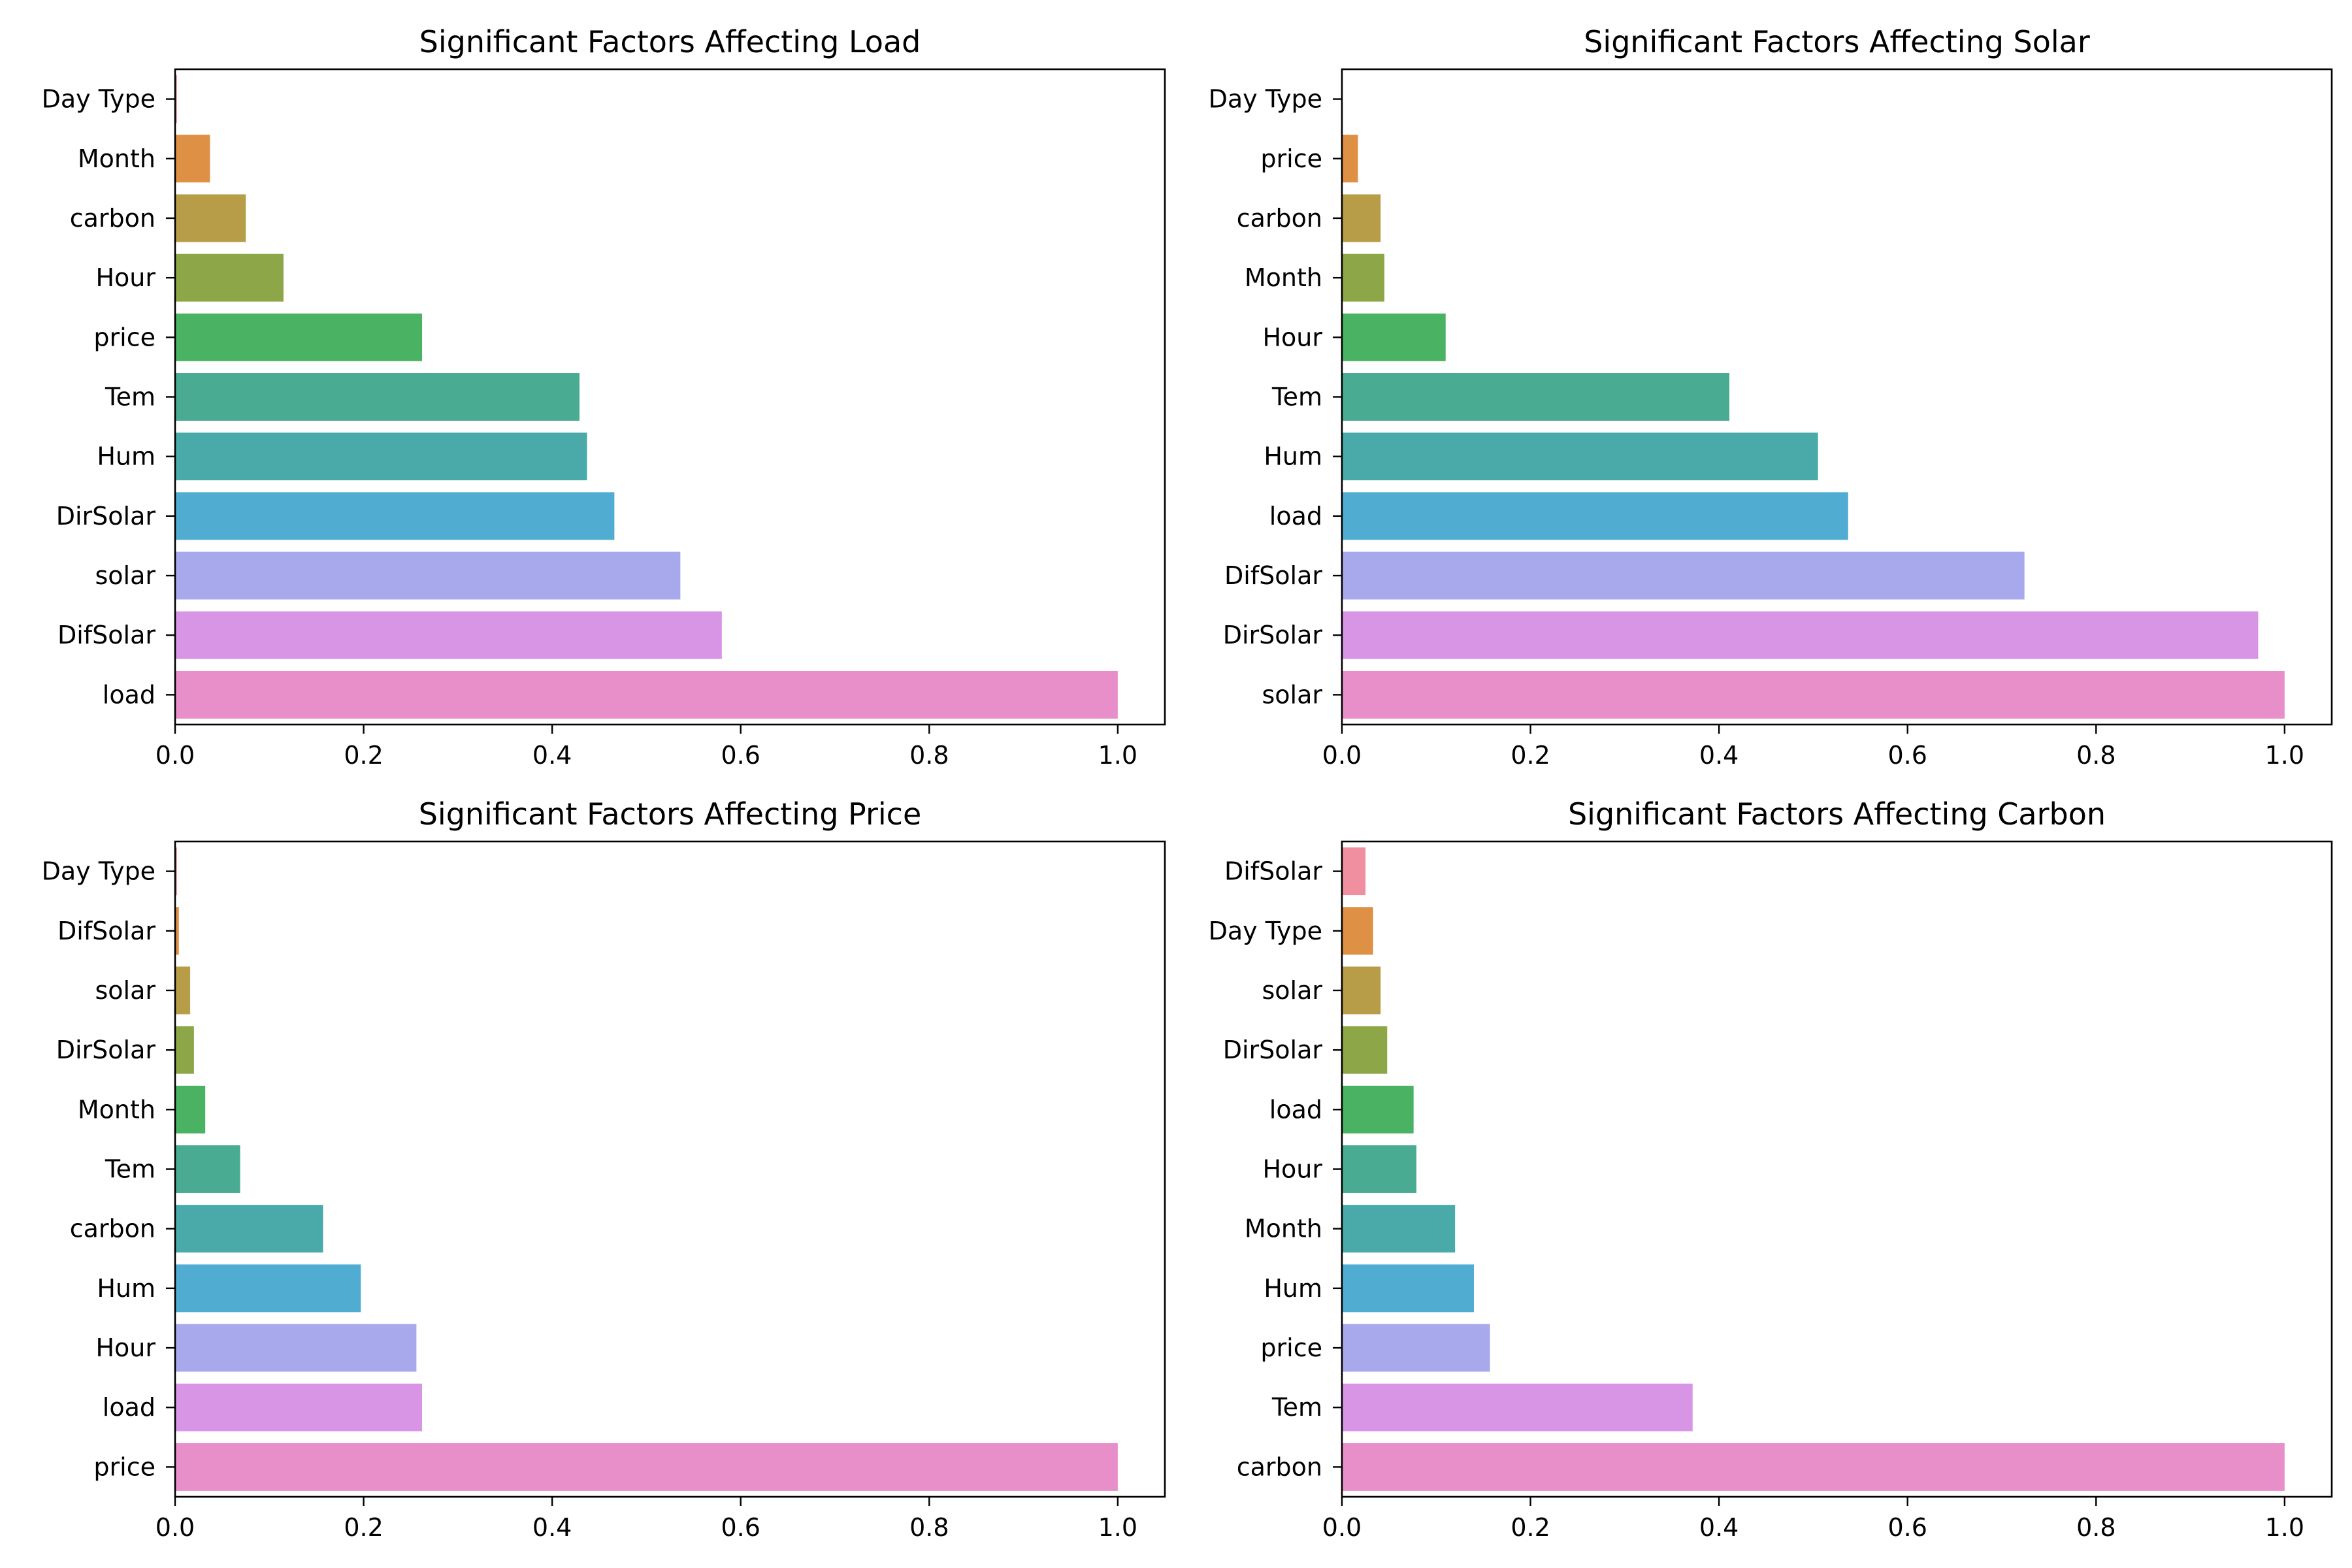 The width and height of the screenshot is (2352, 1568). I want to click on chart-title: Significant Factors Affecting Load, so click(670, 41).